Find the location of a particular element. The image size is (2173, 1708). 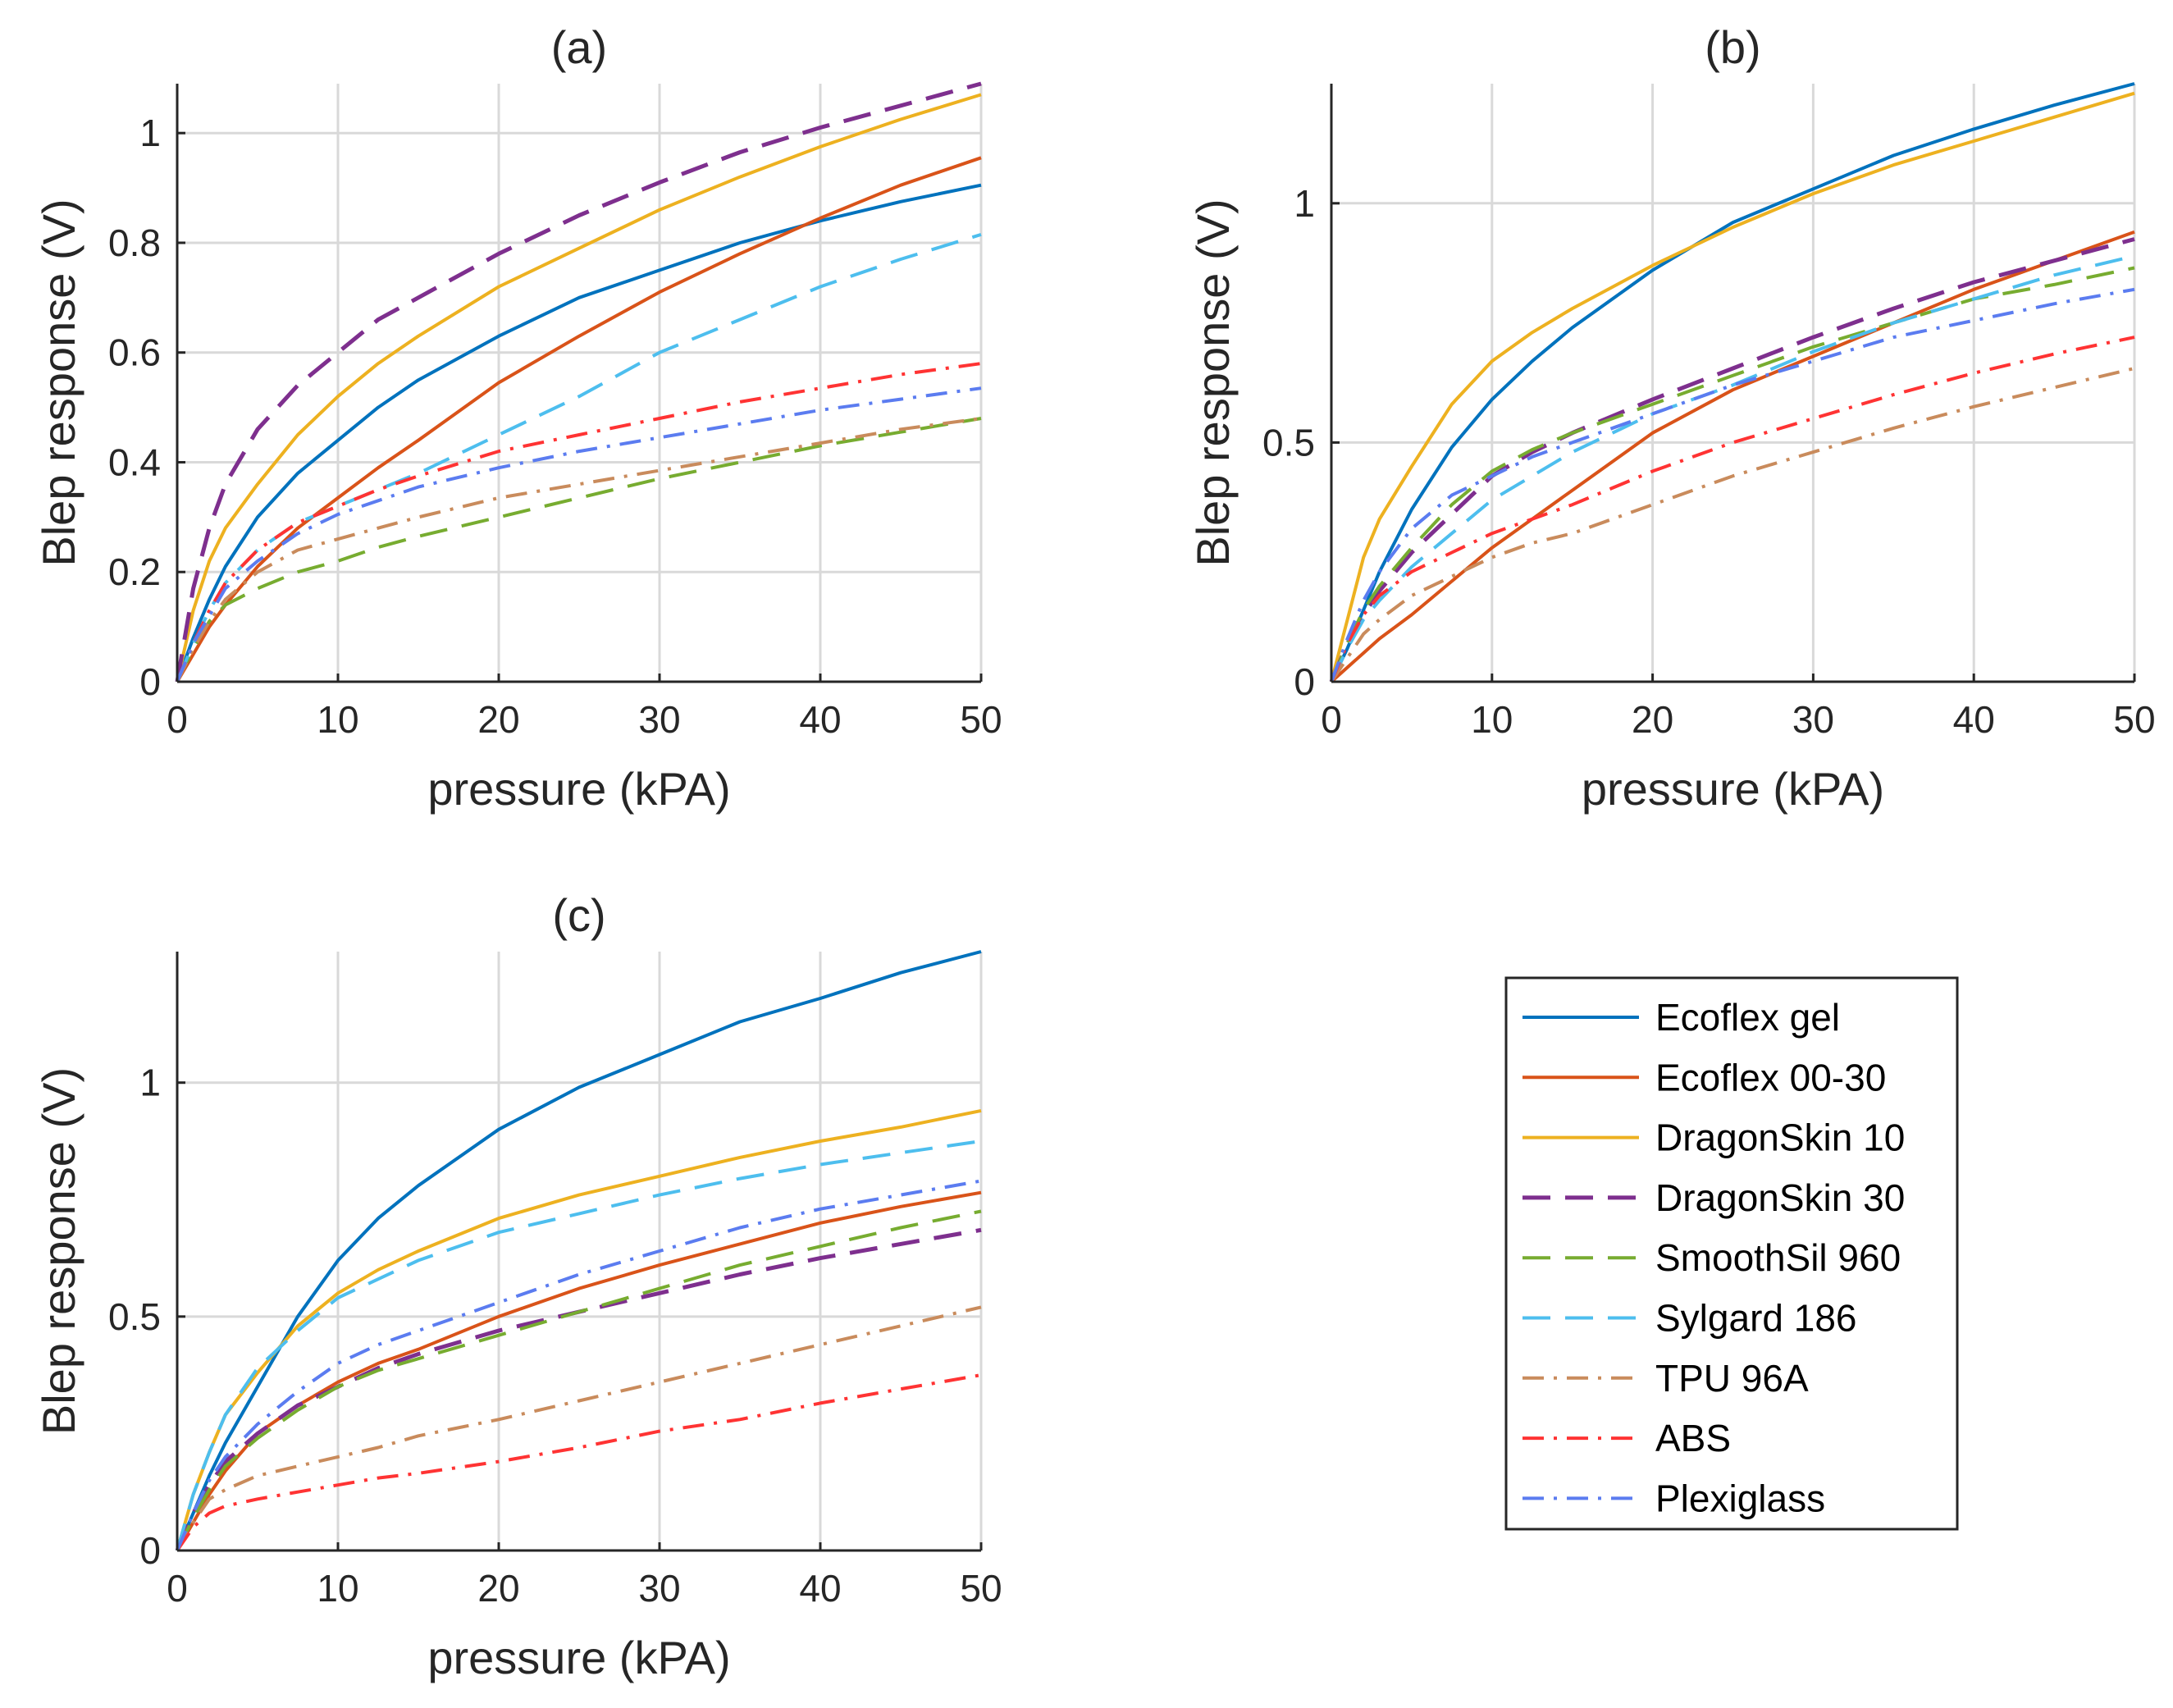

legend-item: Sylgard 186 is located at coordinates (1689, 1318).